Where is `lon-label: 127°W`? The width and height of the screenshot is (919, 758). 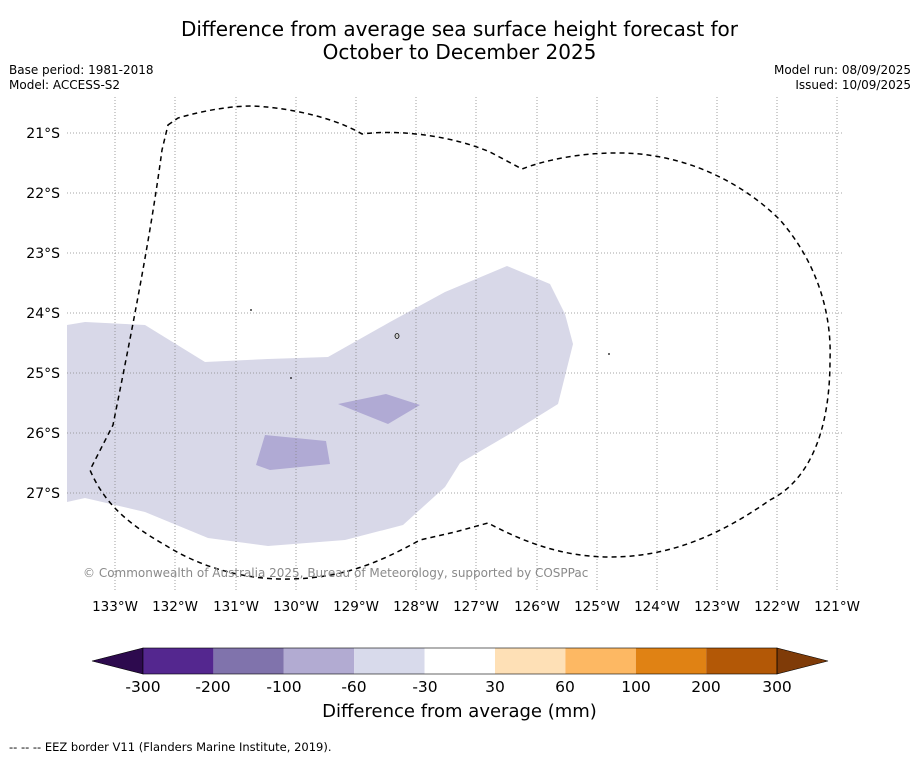 lon-label: 127°W is located at coordinates (476, 607).